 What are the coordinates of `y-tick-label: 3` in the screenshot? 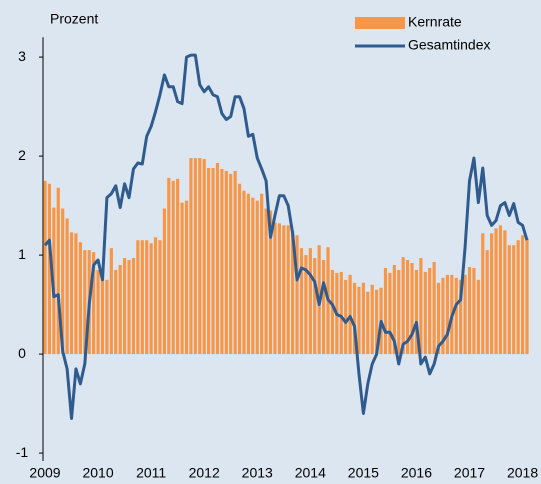 It's located at (22, 56).